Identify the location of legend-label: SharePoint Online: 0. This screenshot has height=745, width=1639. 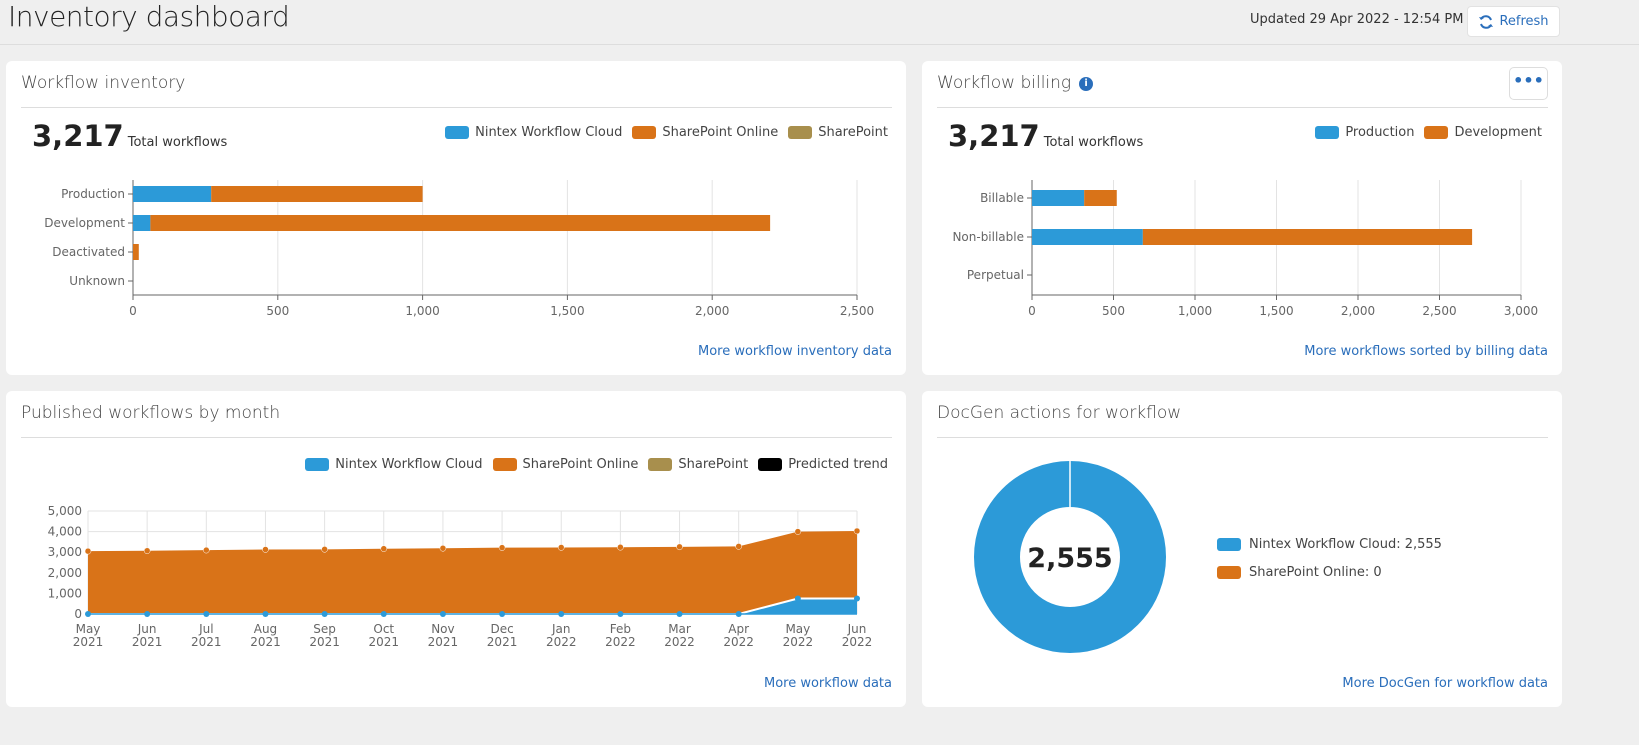
(1315, 572).